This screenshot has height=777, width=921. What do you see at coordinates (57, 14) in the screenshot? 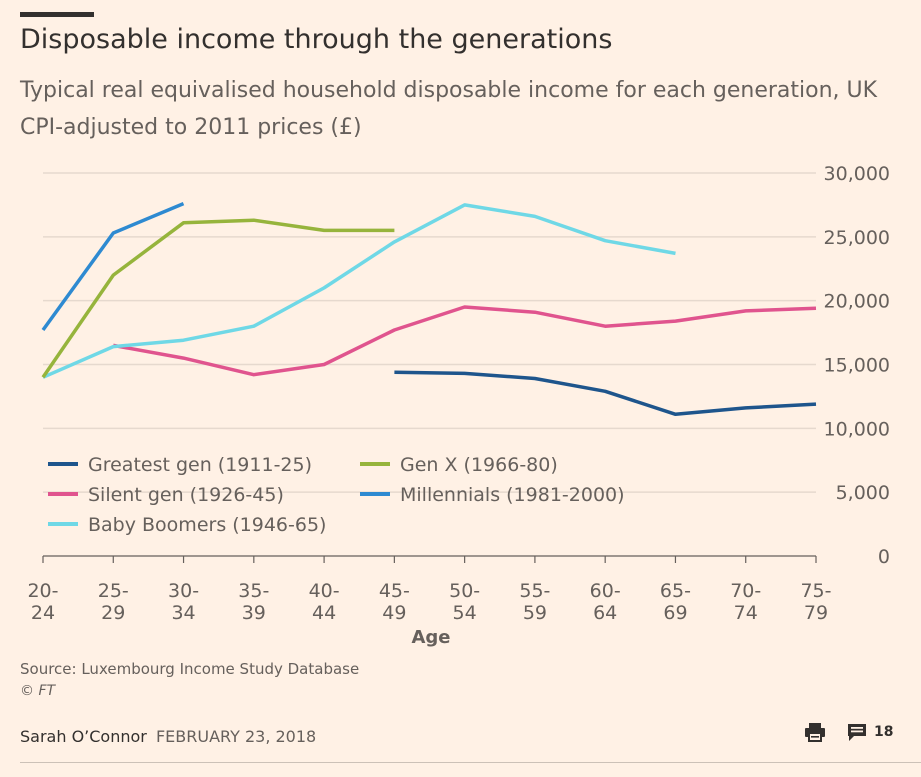
I see `top-rule` at bounding box center [57, 14].